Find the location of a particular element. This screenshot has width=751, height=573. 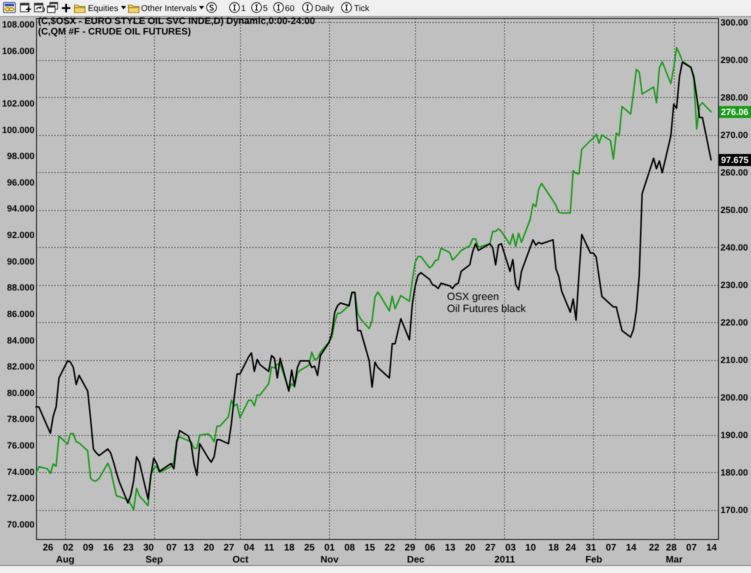

x2-tick-label: Oct is located at coordinates (241, 560).